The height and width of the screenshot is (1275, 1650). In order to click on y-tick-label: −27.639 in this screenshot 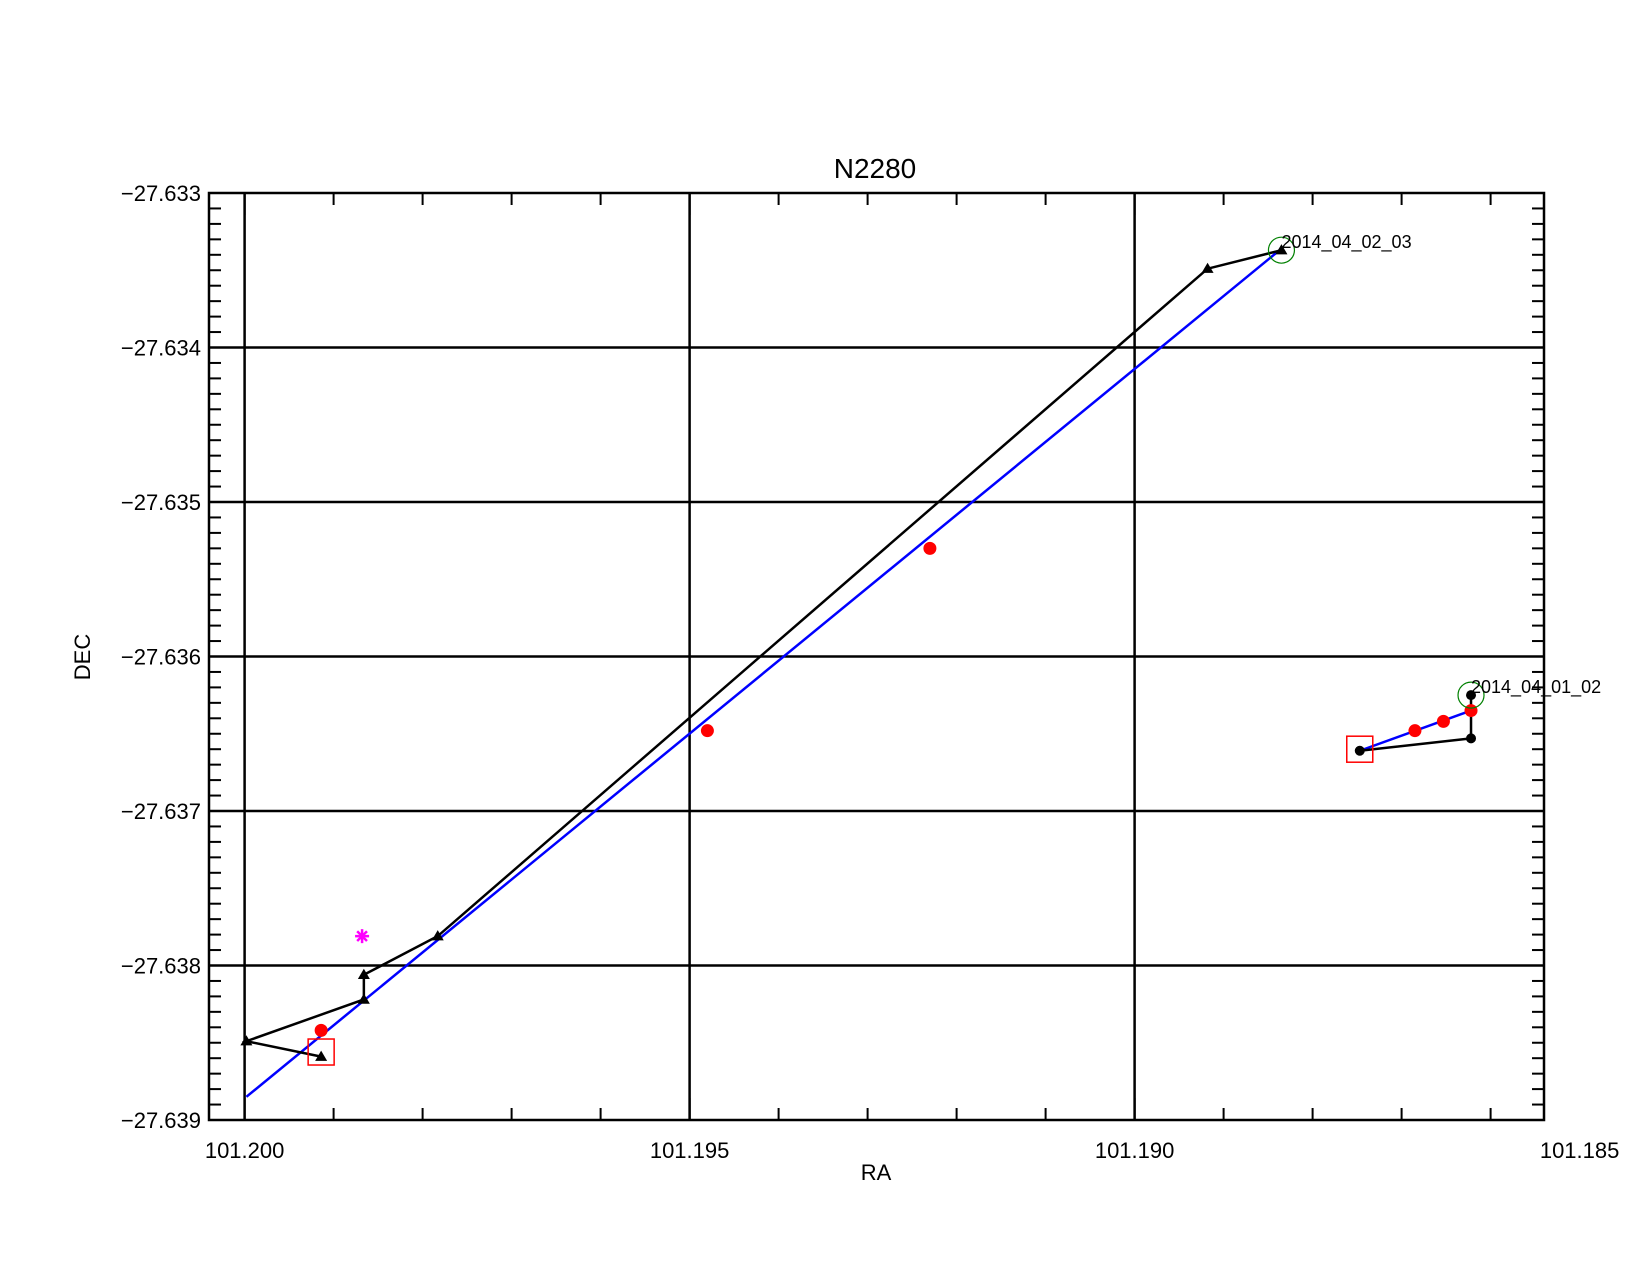, I will do `click(161, 1120)`.